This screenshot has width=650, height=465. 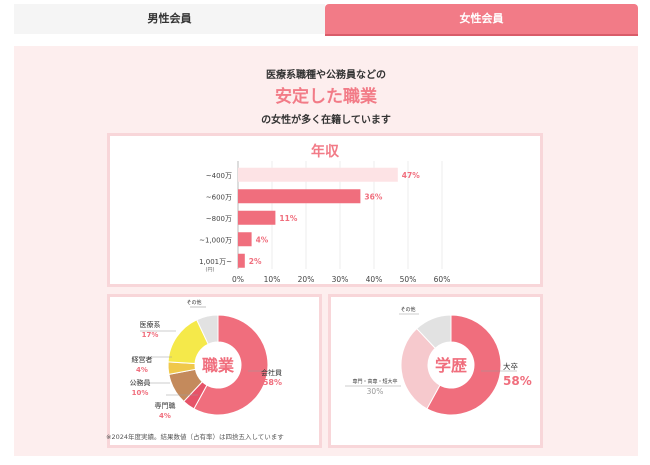 I want to click on income-chart-title: 年収, so click(x=325, y=151).